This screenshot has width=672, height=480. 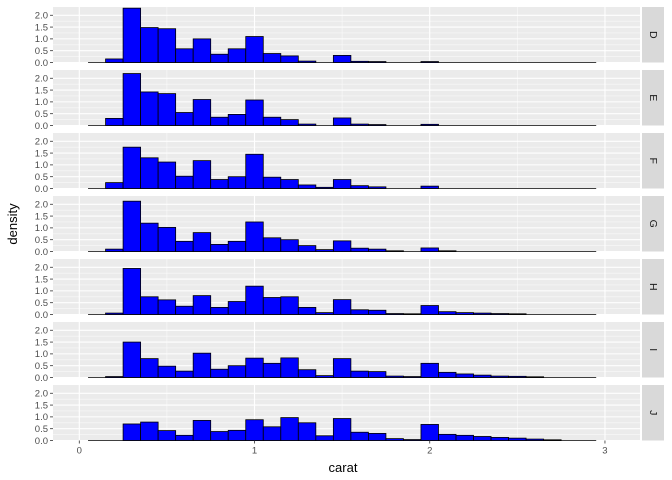 I want to click on facet-strip-label: F, so click(x=653, y=161).